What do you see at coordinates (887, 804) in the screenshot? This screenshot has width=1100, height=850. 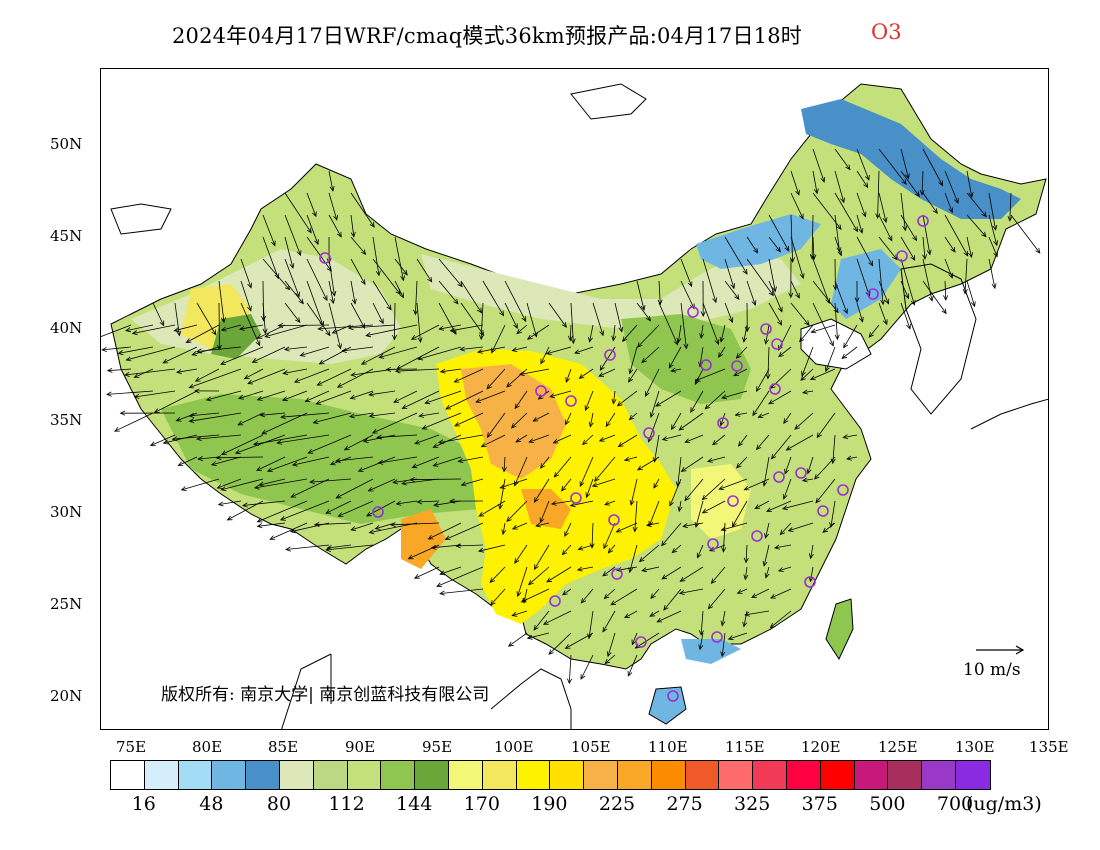 I see `legend-label-500: 500` at bounding box center [887, 804].